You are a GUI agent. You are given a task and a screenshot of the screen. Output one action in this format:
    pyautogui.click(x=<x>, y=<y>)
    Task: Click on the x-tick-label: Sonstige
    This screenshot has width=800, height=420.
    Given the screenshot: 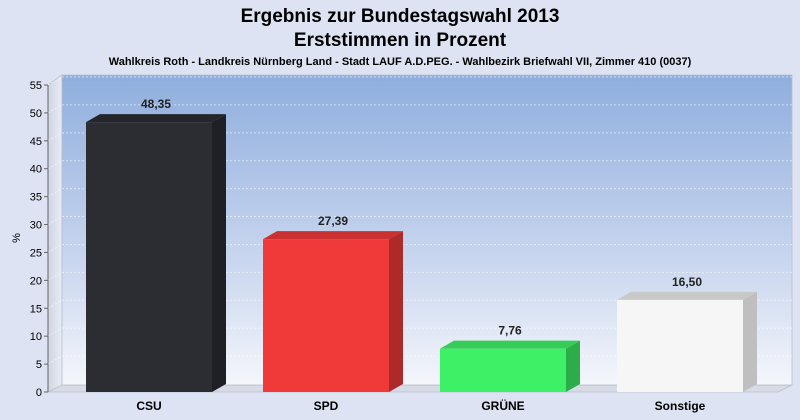 What is the action you would take?
    pyautogui.click(x=680, y=406)
    